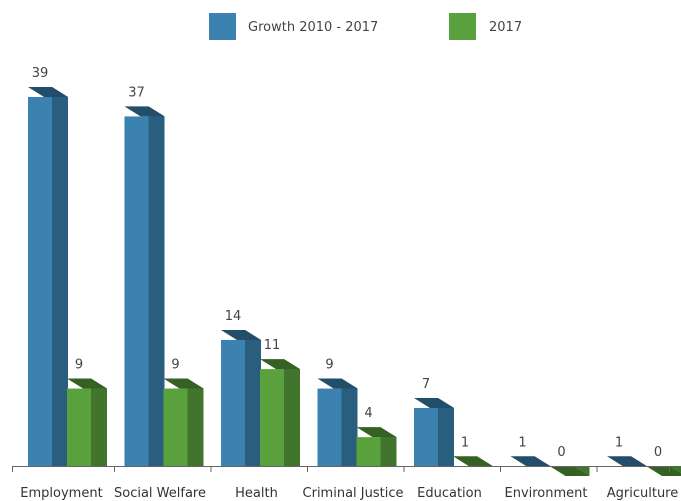  Describe the element at coordinates (426, 384) in the screenshot. I see `data-label: 7` at that location.